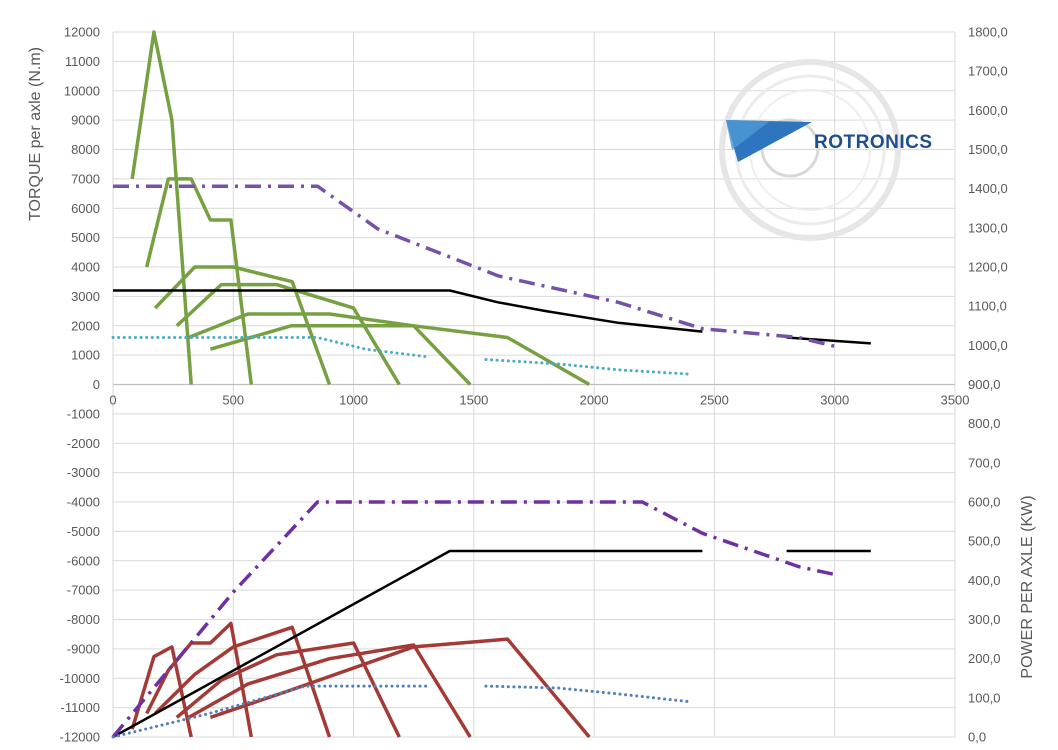 This screenshot has height=750, width=1058. What do you see at coordinates (984, 580) in the screenshot?
I see `y2-tick-label-14: 400,0` at bounding box center [984, 580].